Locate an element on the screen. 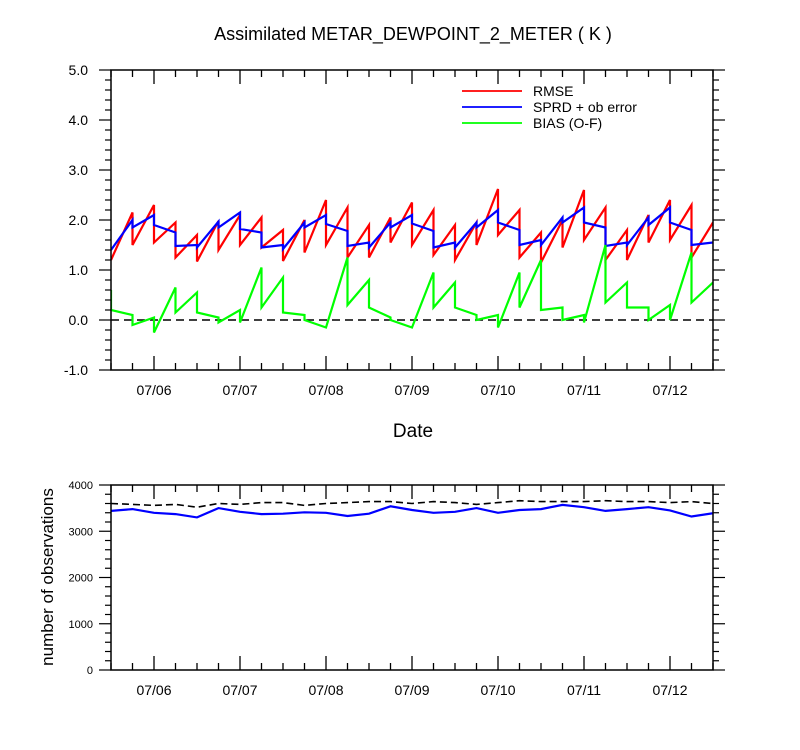  y-tick-label: 4.0 is located at coordinates (79, 120).